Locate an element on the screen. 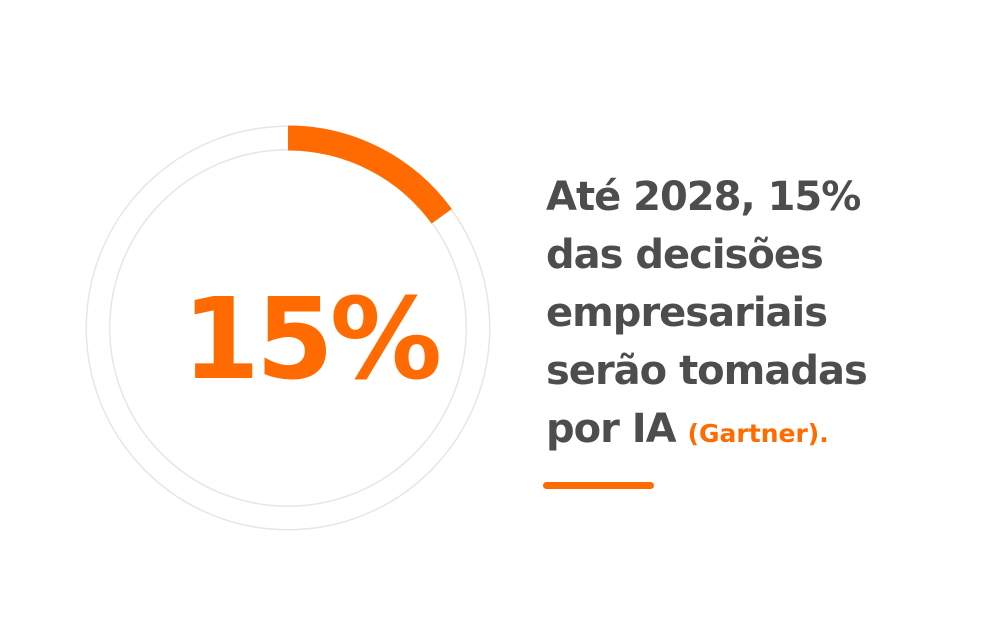 The height and width of the screenshot is (636, 1008). statement-line: das decisões is located at coordinates (684, 255).